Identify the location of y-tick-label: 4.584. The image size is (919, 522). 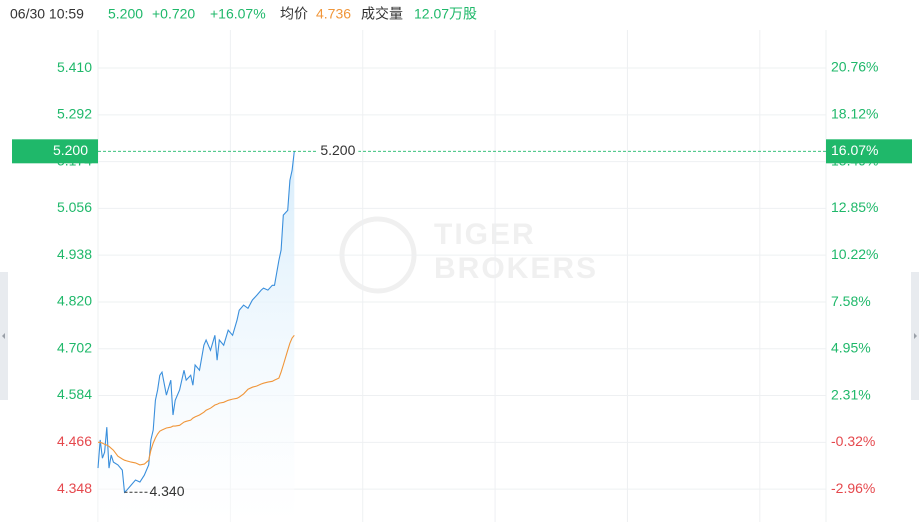
(74, 394).